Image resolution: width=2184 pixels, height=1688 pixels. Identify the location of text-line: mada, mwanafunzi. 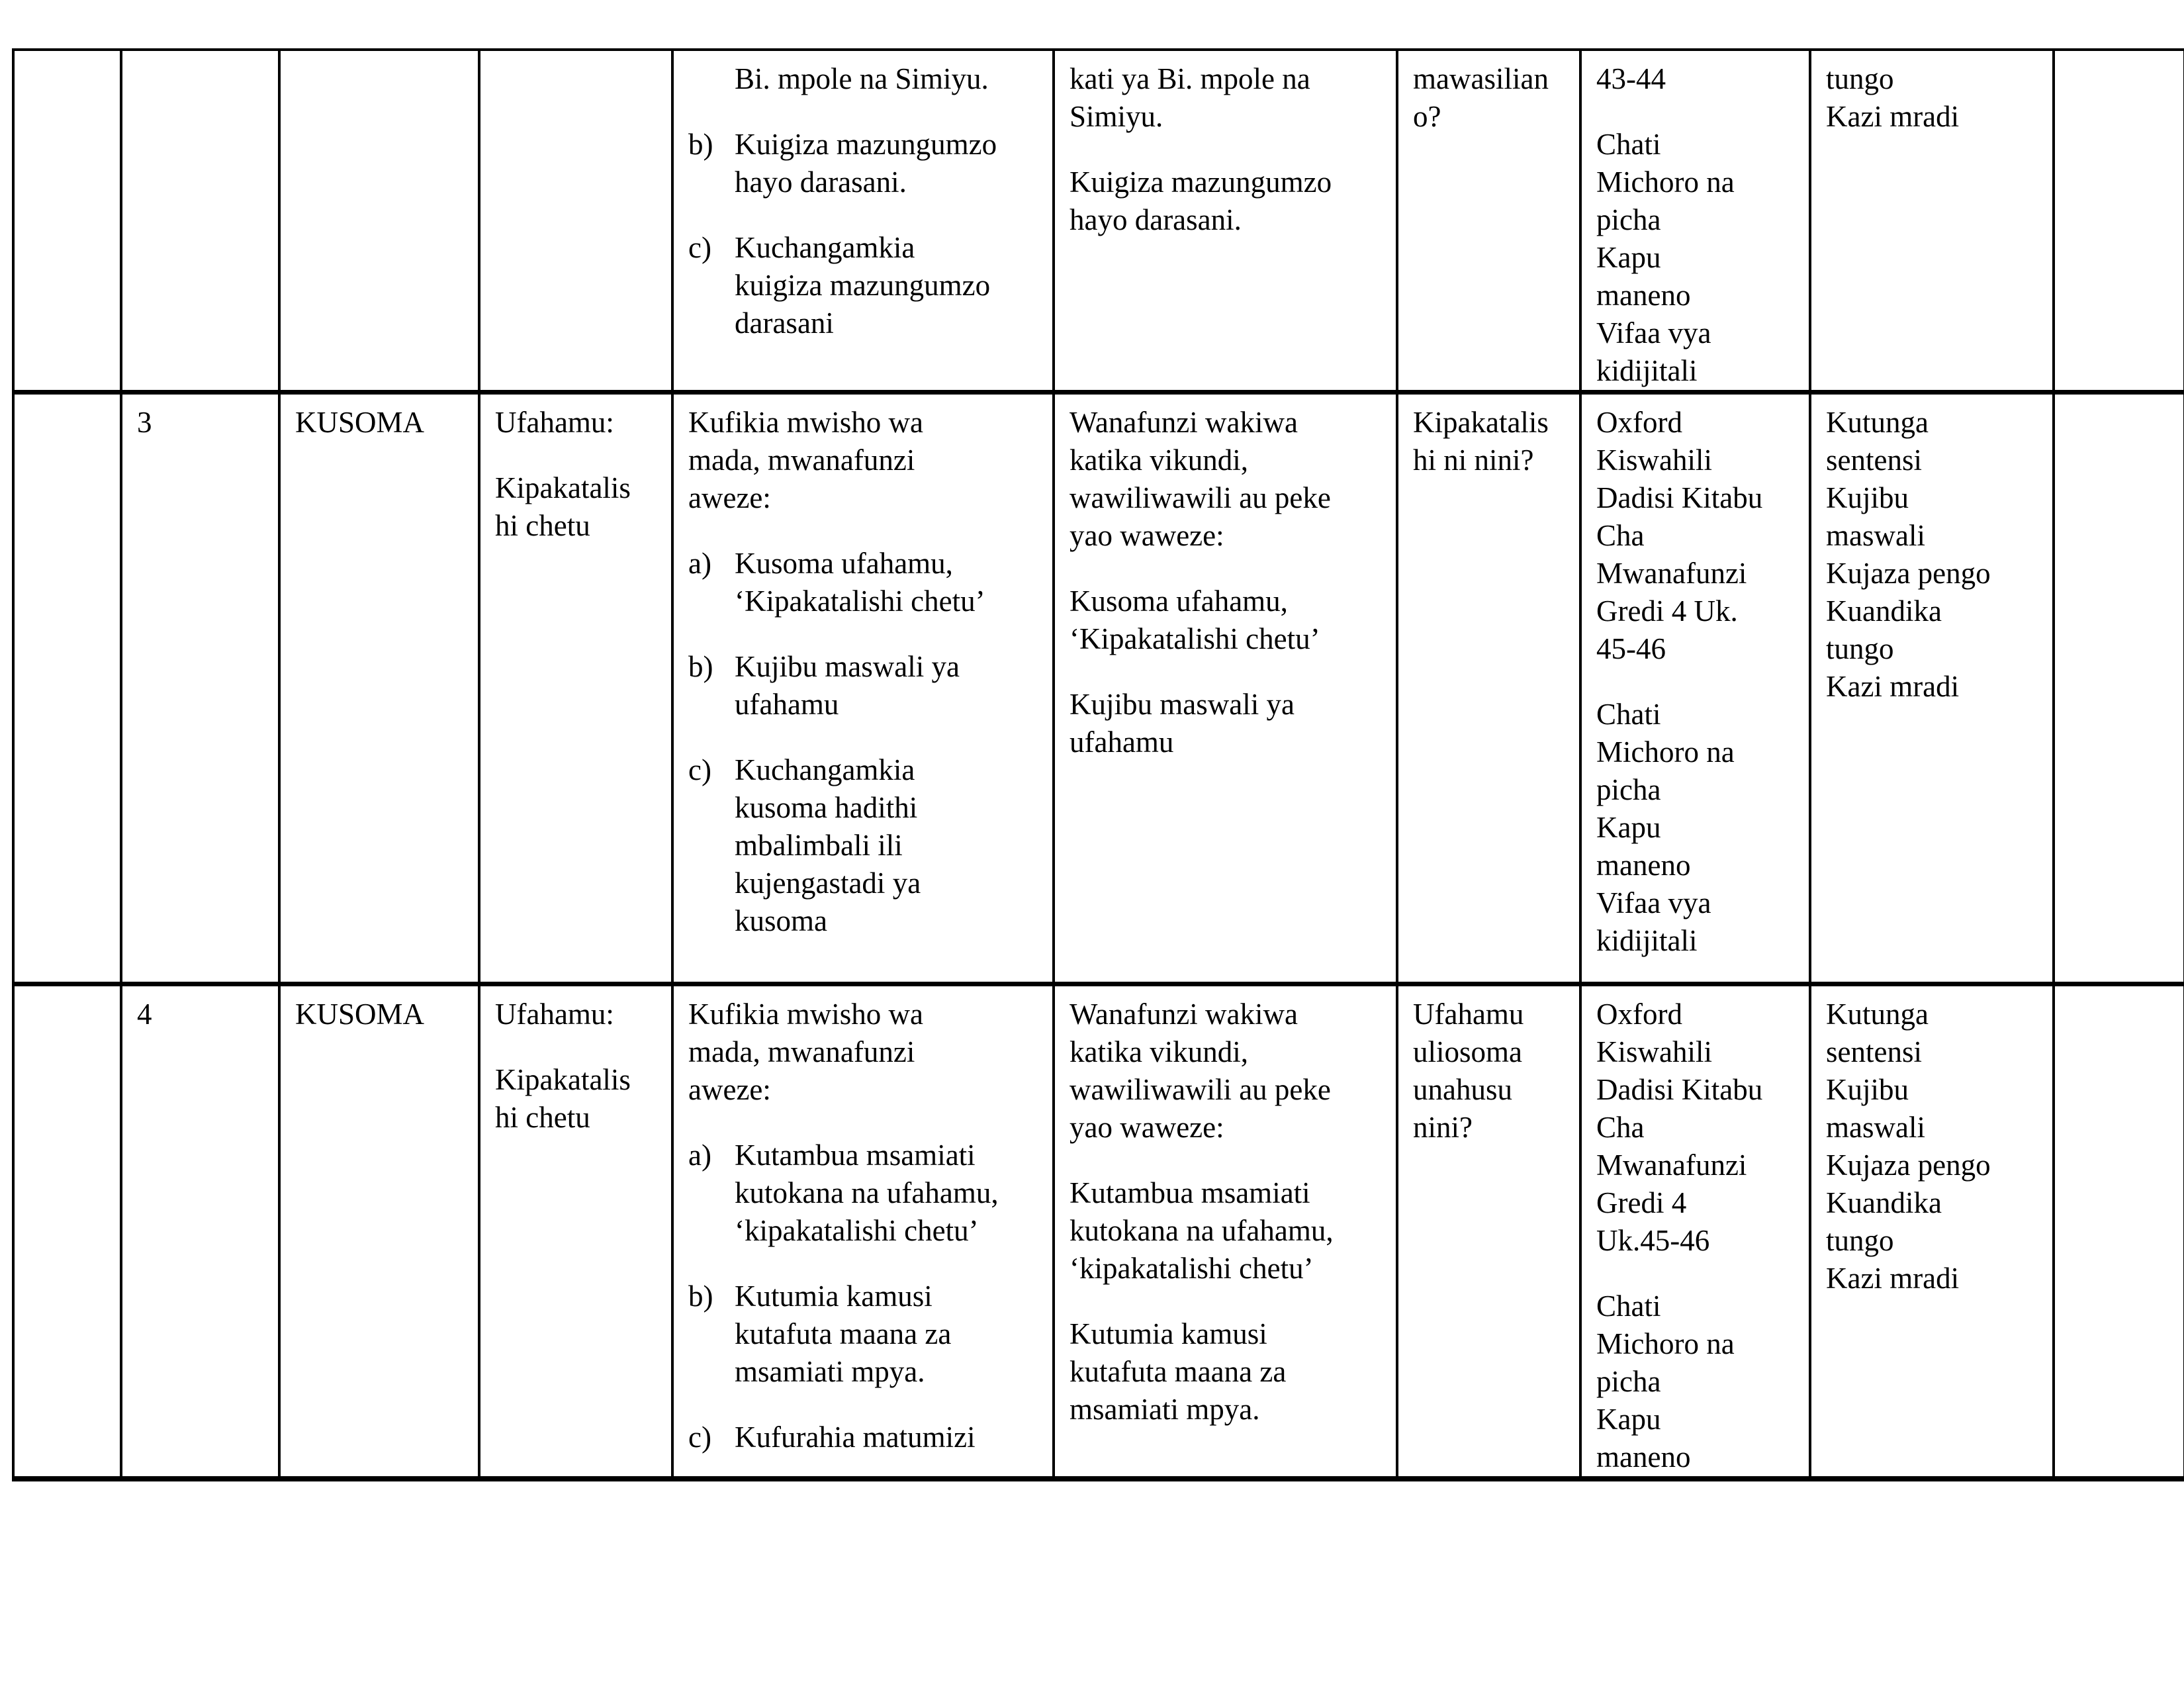
(802, 460).